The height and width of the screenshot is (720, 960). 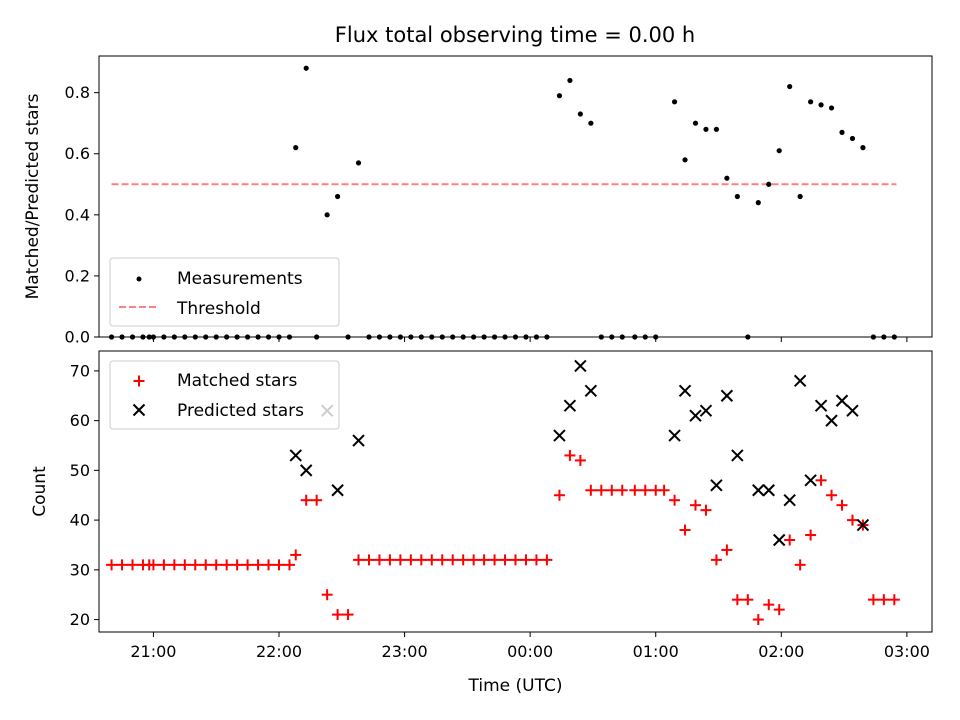 What do you see at coordinates (82, 215) in the screenshot?
I see `top-y-ticks: 0.0 0.2 0.4 0.6 0.8` at bounding box center [82, 215].